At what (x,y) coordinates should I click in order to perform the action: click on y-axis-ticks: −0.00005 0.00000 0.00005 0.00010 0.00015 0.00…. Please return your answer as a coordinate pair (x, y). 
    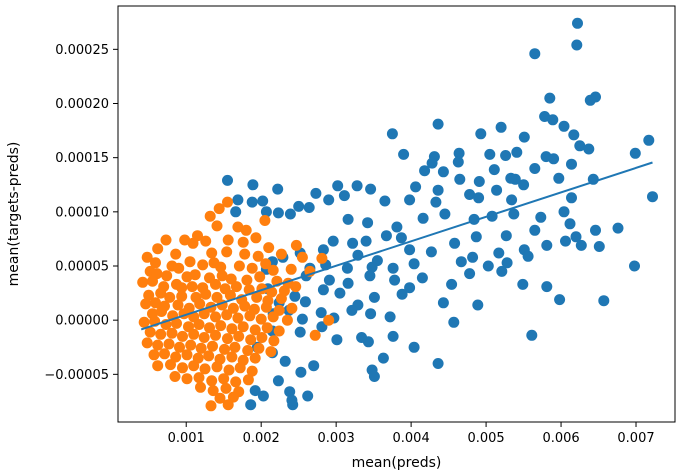
    Looking at the image, I should click on (81, 213).